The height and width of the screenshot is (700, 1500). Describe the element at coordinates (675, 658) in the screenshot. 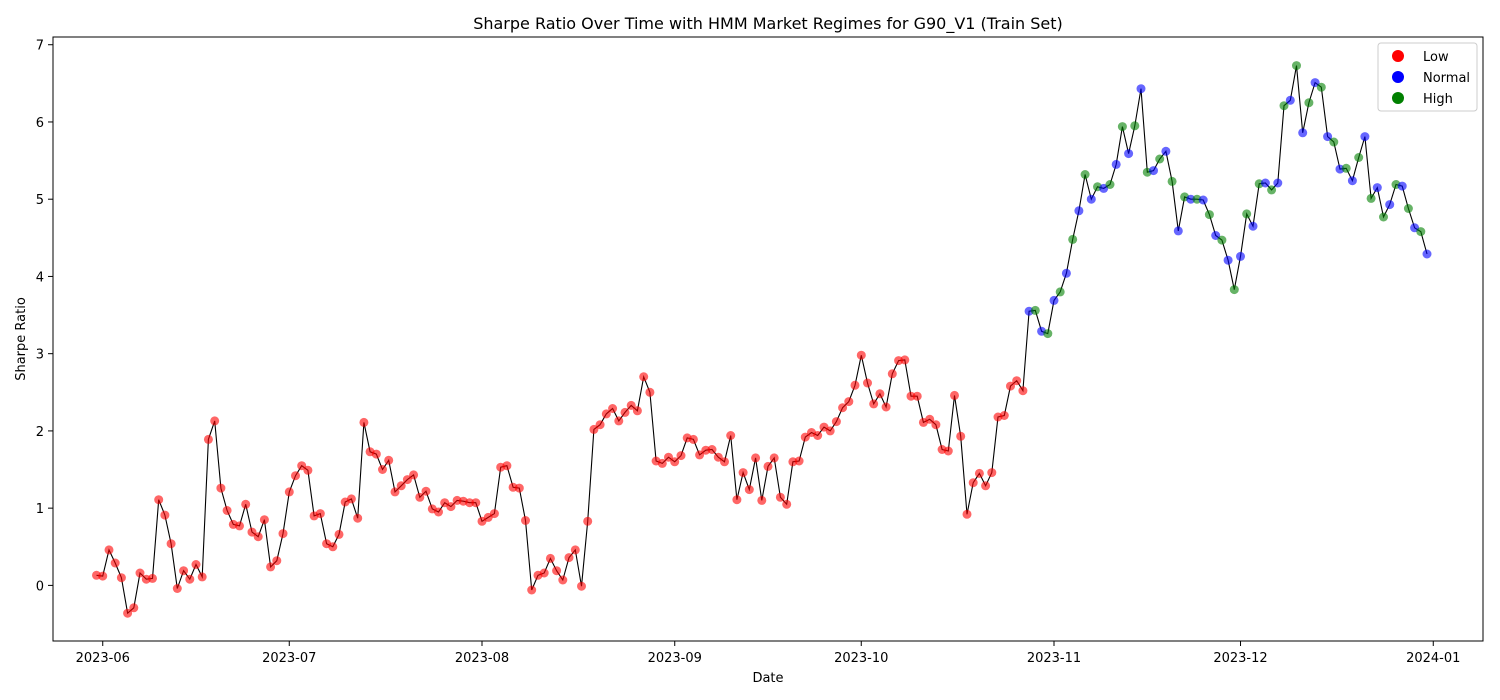

I see `x-tick-label: 2023-09` at that location.